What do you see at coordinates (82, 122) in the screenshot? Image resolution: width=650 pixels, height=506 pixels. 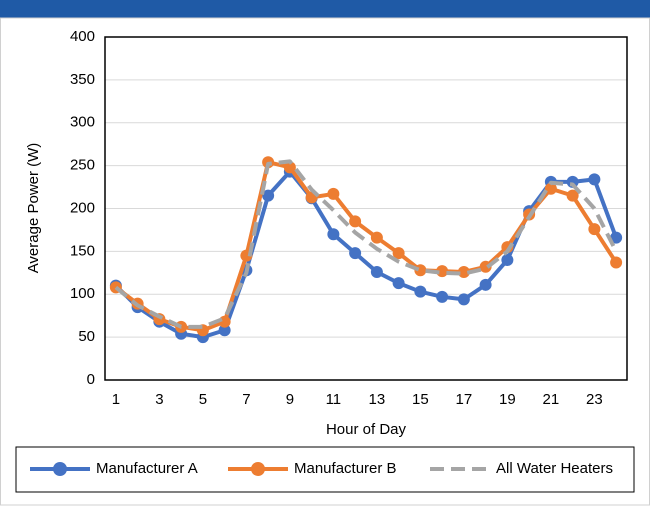 I see `y-tick-label: 300` at bounding box center [82, 122].